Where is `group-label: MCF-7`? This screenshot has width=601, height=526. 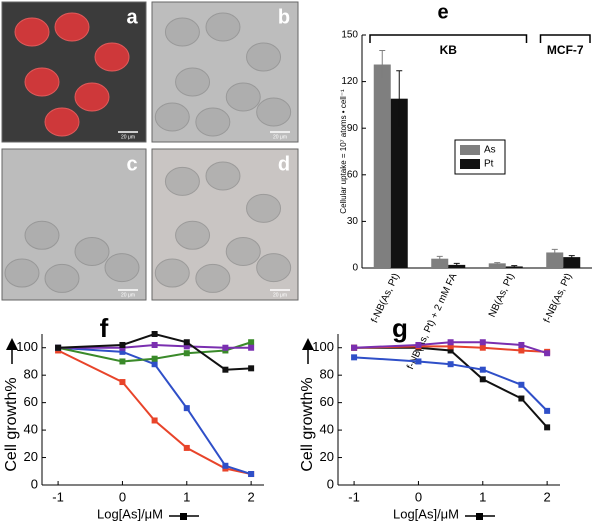 group-label: MCF-7 is located at coordinates (565, 50).